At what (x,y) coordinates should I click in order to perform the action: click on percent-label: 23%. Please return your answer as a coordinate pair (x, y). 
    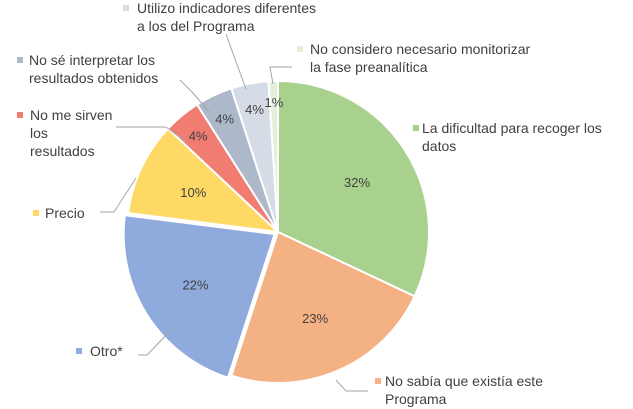
    Looking at the image, I should click on (315, 318).